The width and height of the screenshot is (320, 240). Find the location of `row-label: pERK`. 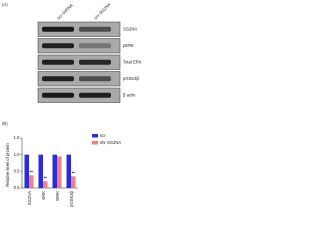

row-label: pERK is located at coordinates (128, 45).